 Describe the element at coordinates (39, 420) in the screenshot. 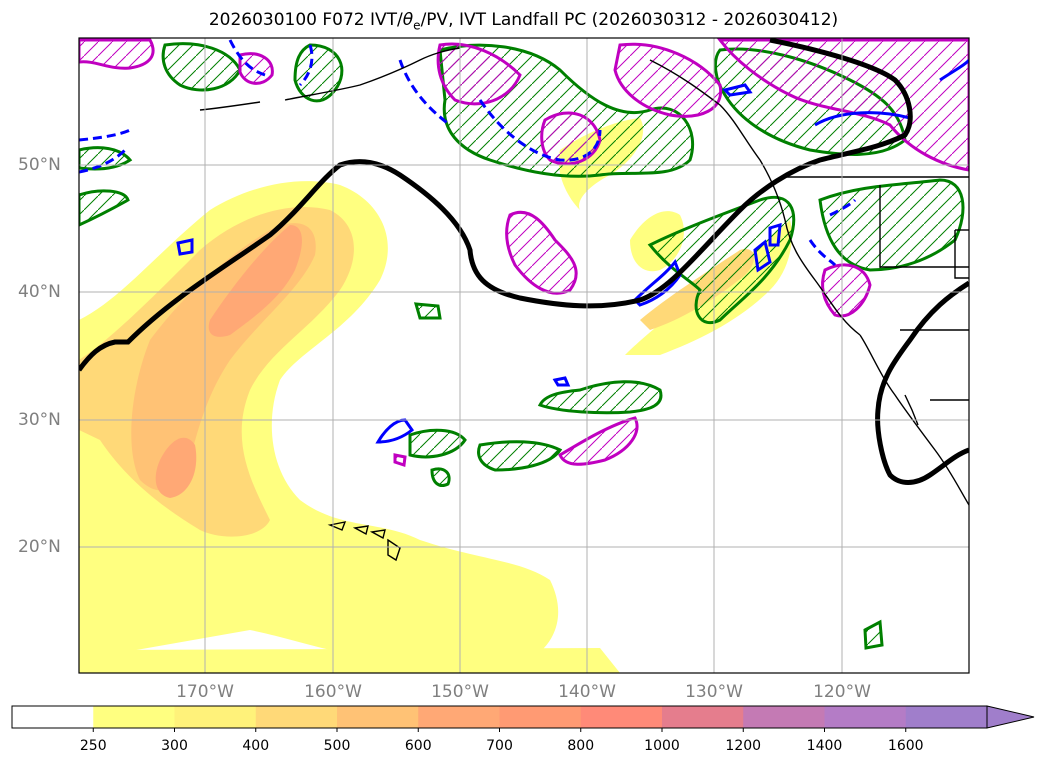

I see `lat-label-30n: 30°N` at that location.